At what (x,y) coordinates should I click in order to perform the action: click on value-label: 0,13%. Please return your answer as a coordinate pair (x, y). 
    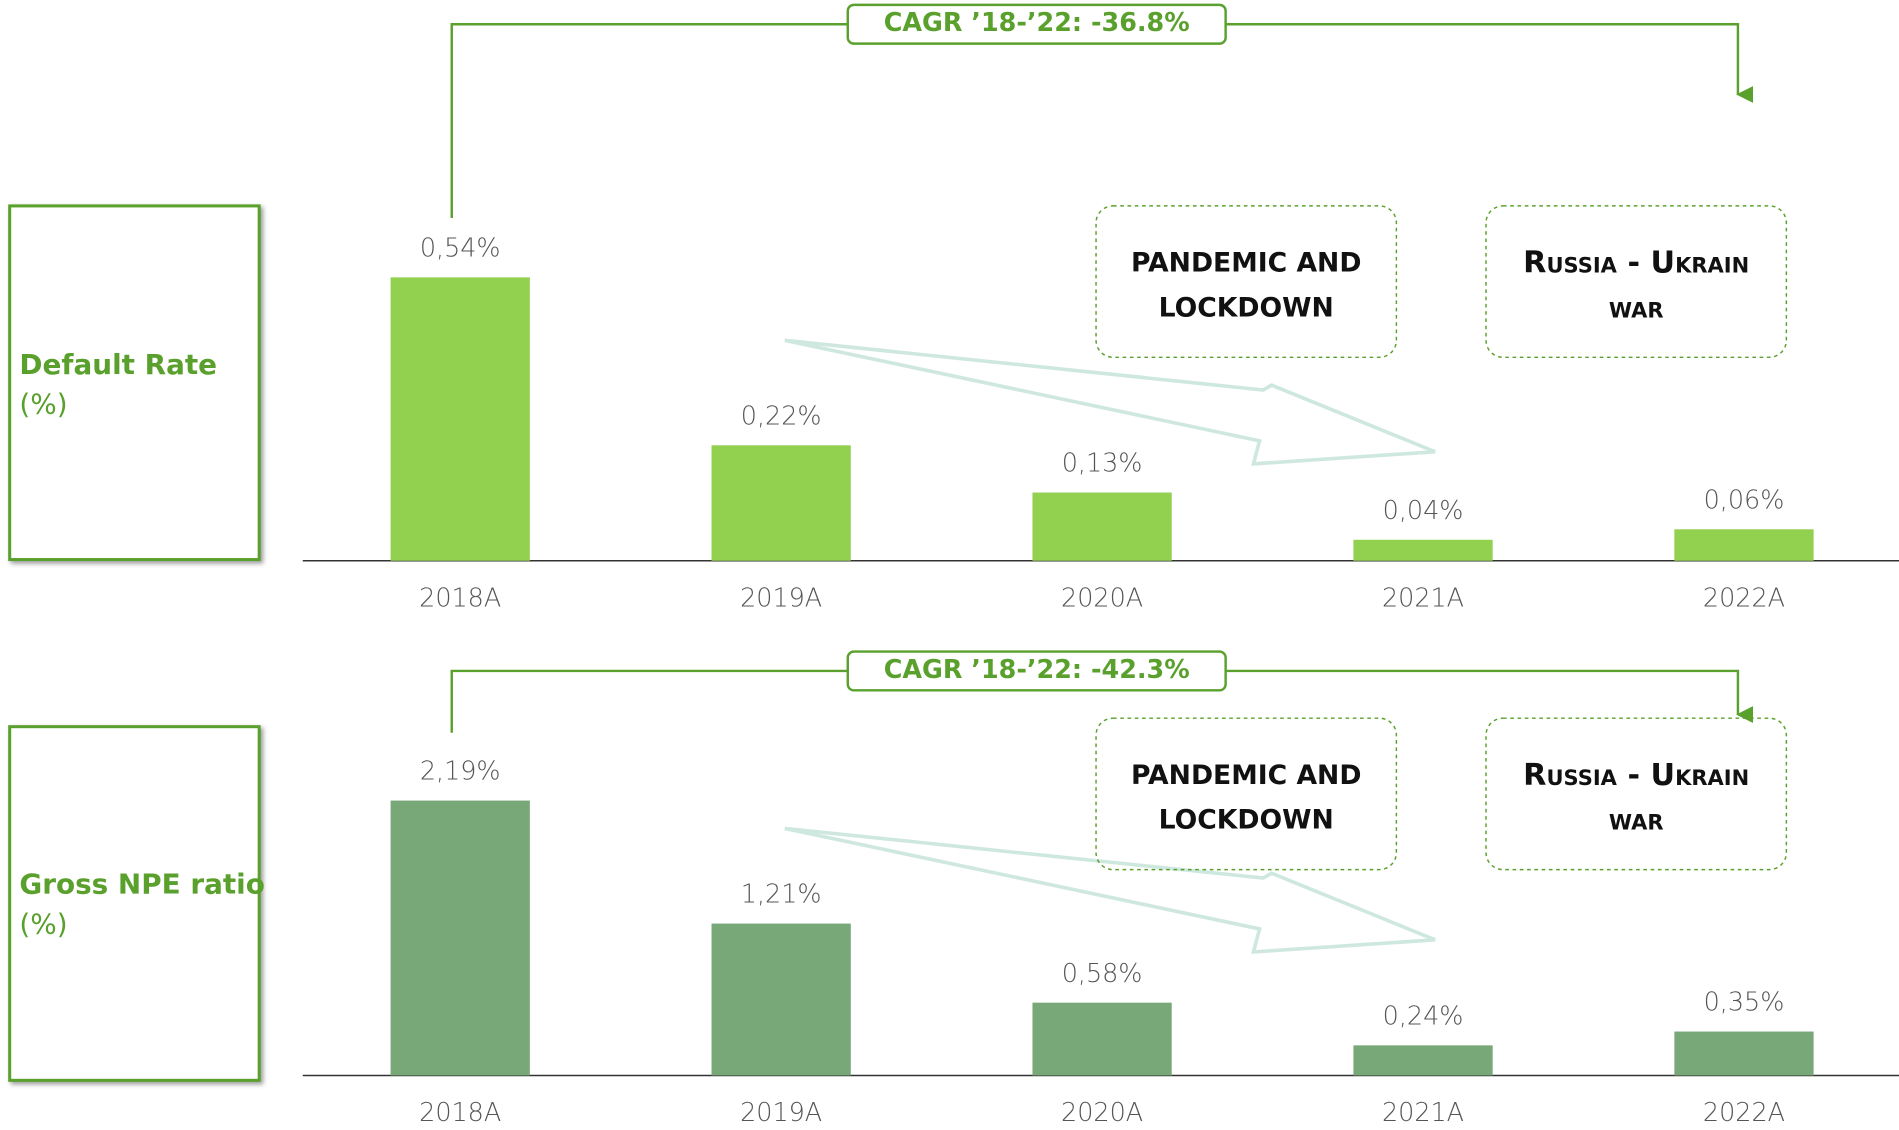
    Looking at the image, I should click on (1102, 463).